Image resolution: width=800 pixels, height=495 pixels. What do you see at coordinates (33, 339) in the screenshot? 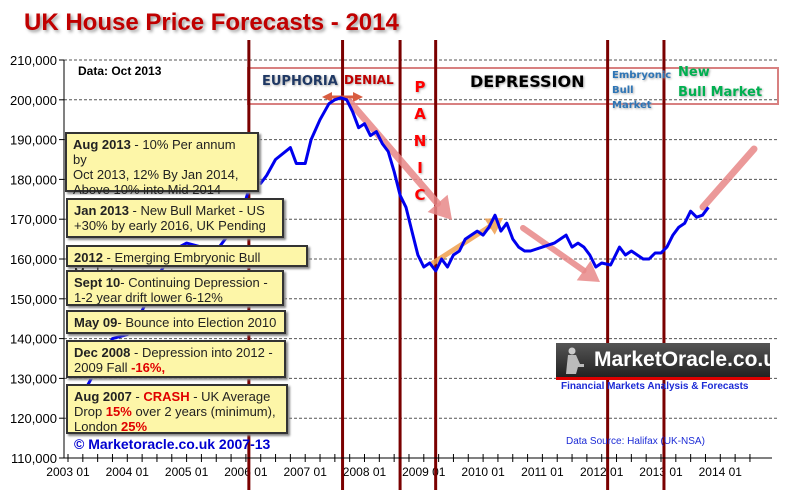
I see `y-tick-label: 140,000` at bounding box center [33, 339].